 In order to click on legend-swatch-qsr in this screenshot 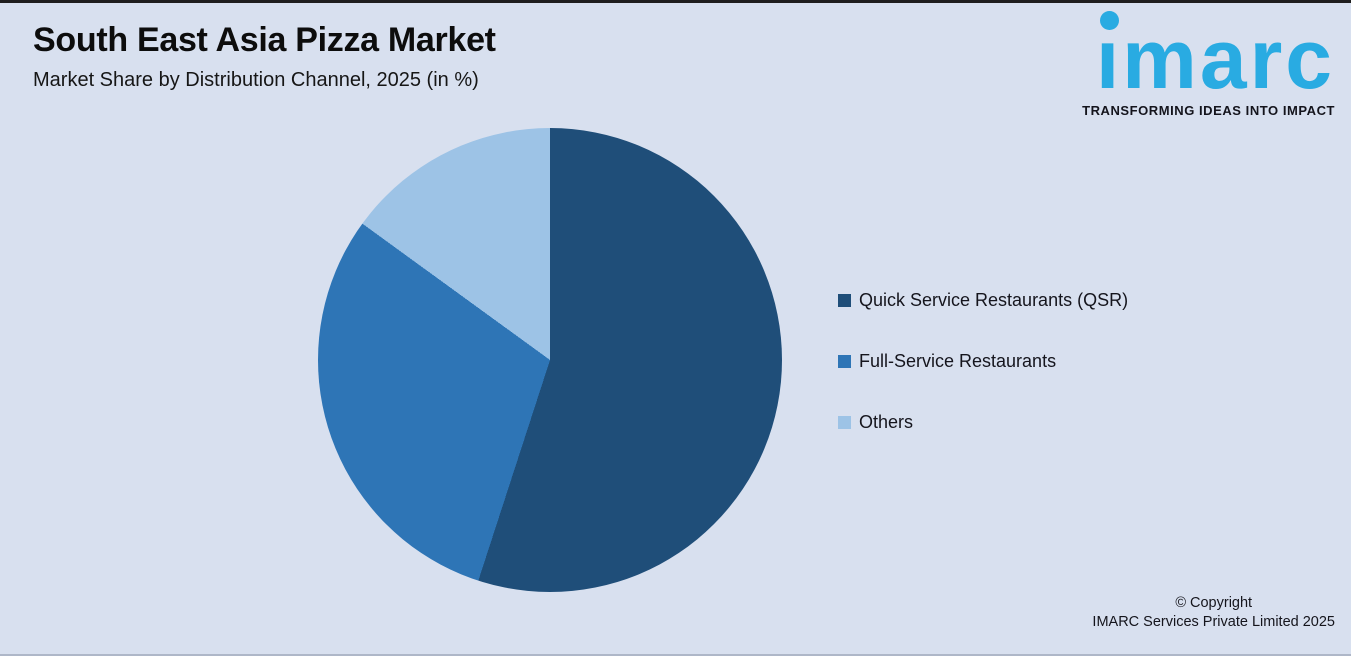, I will do `click(844, 300)`.